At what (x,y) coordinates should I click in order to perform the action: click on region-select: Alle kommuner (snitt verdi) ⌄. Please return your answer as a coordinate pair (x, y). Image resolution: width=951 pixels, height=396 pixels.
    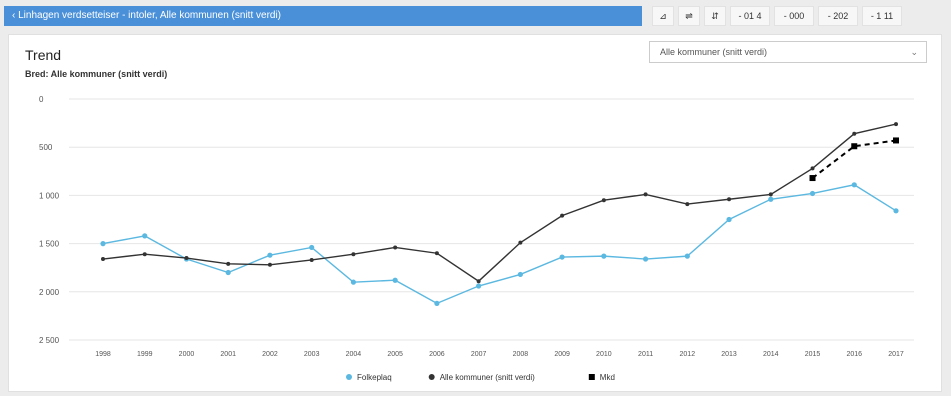
    Looking at the image, I should click on (788, 52).